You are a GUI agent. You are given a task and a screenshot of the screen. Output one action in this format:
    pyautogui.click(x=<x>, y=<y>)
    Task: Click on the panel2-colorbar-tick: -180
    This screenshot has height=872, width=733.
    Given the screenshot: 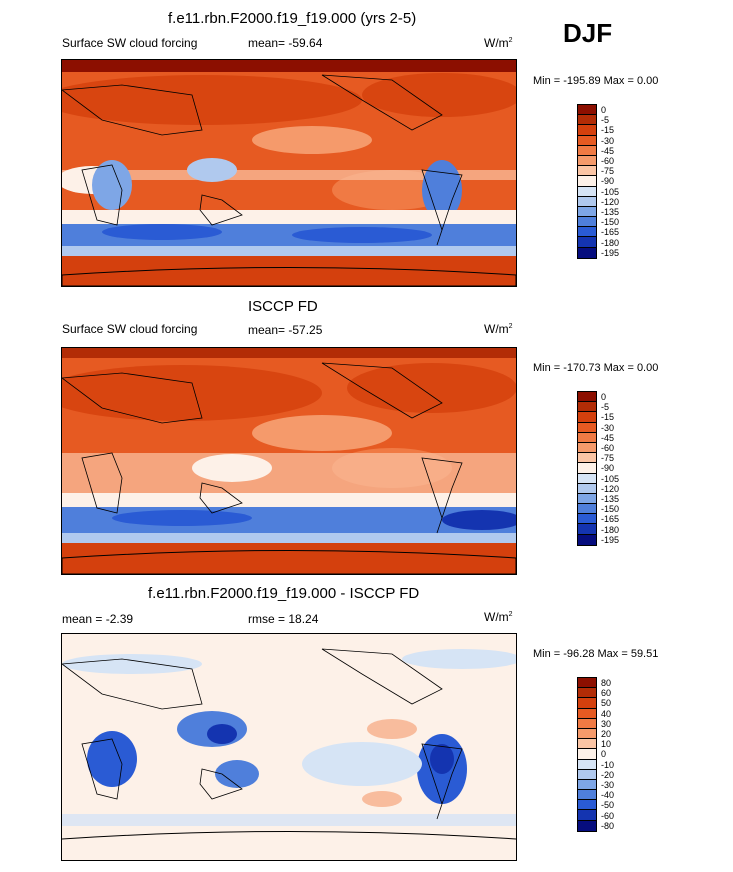 What is the action you would take?
    pyautogui.click(x=610, y=529)
    